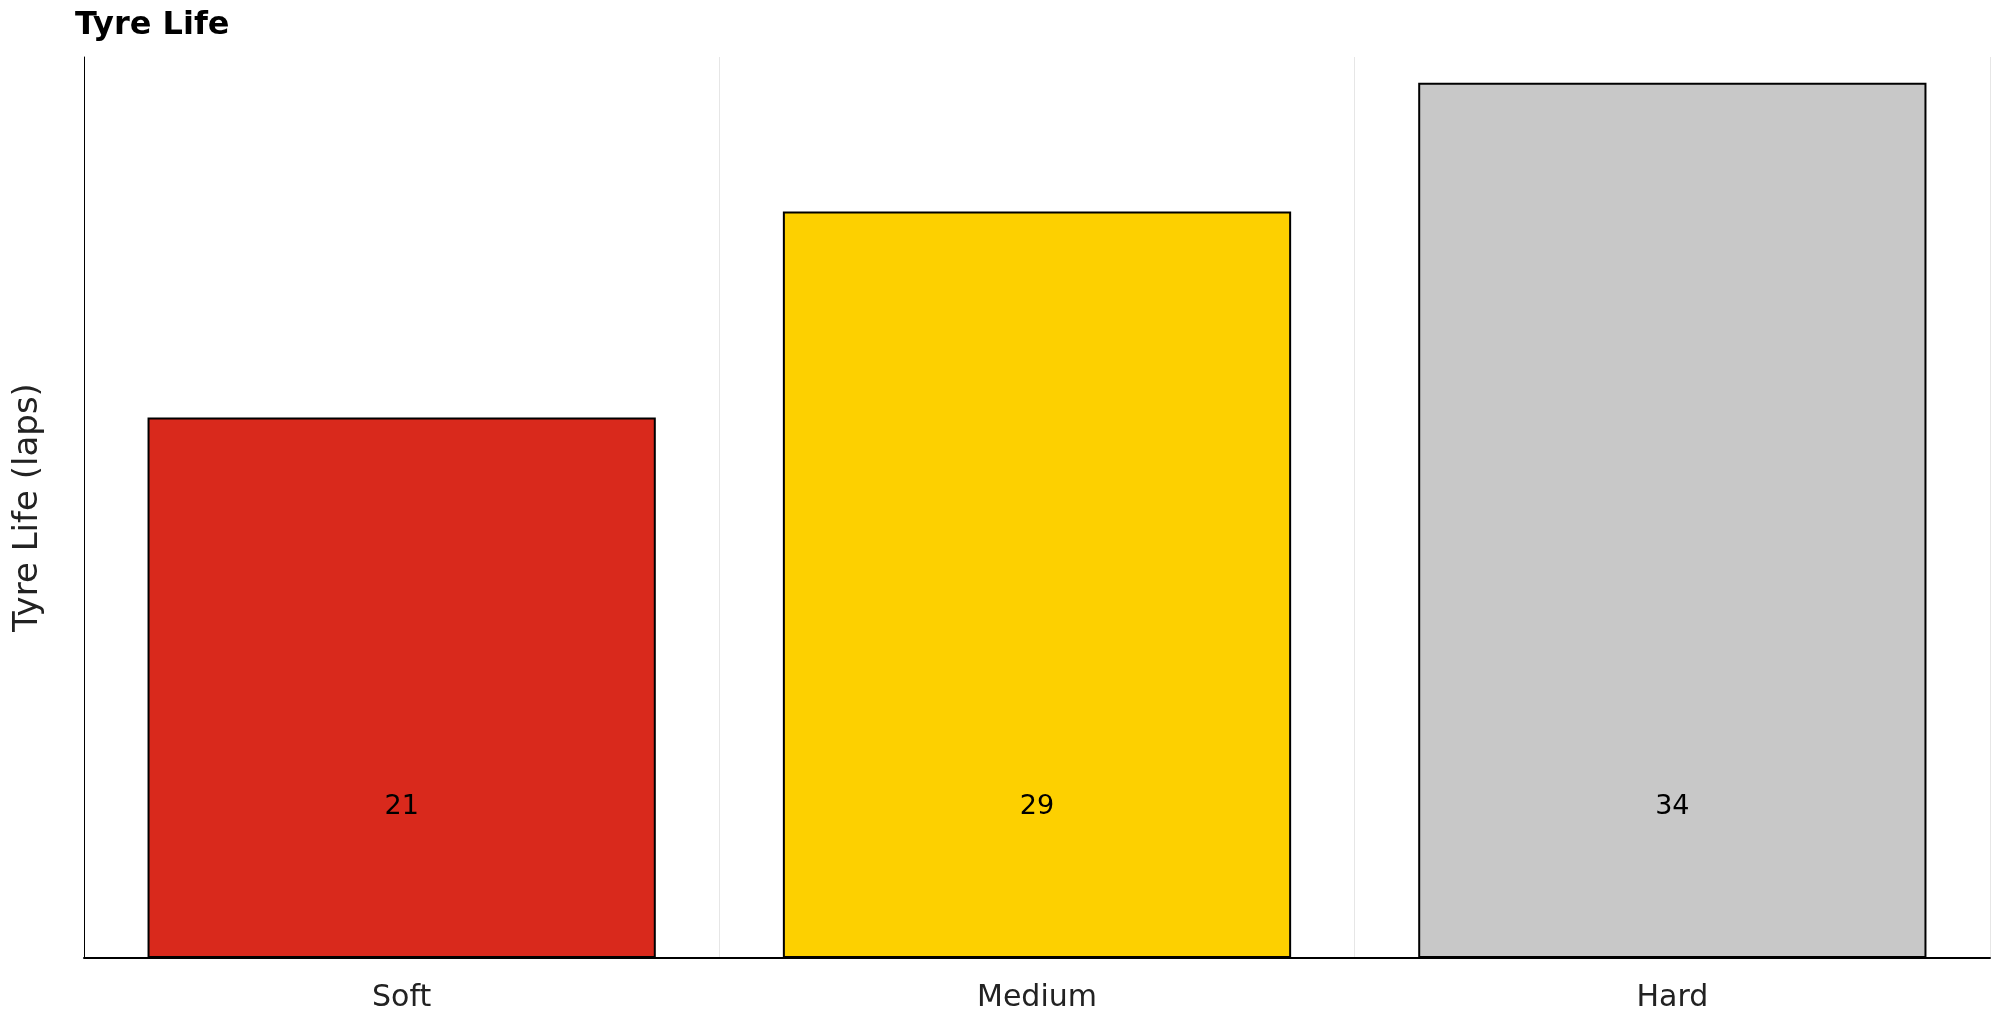 This screenshot has height=1027, width=1994. I want to click on data-label: 34, so click(1672, 804).